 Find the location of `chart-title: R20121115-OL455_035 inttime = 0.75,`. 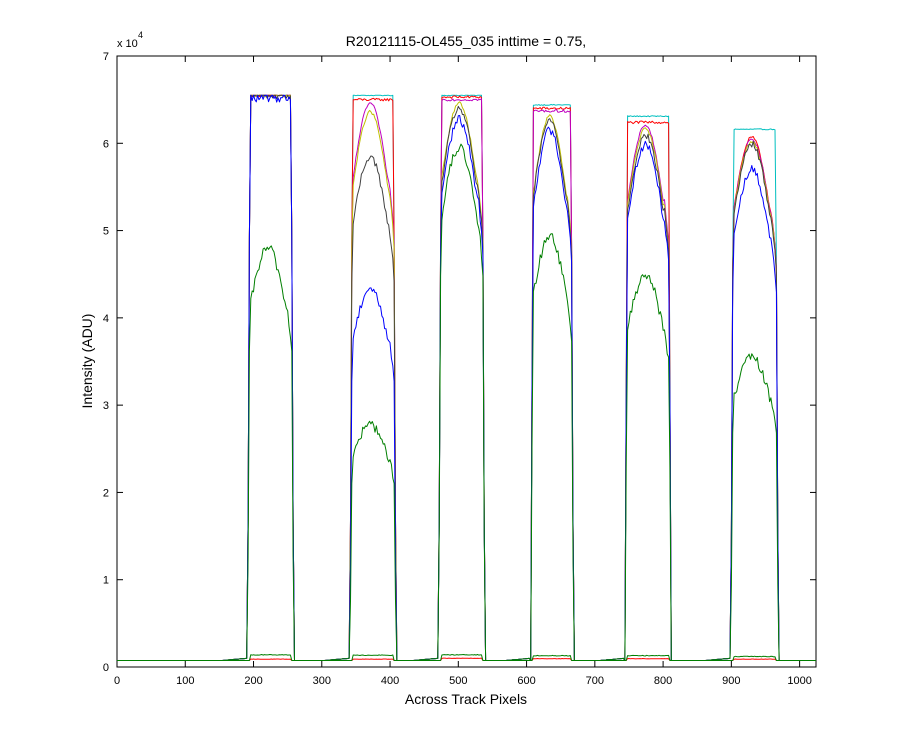

chart-title: R20121115-OL455_035 inttime = 0.75, is located at coordinates (466, 41).